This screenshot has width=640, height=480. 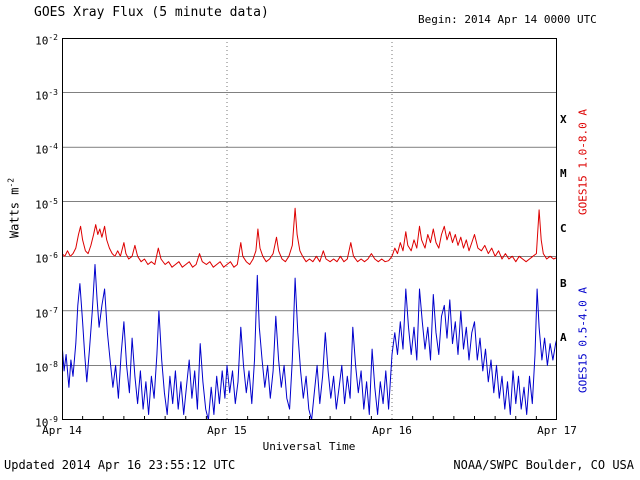 What do you see at coordinates (120, 465) in the screenshot?
I see `updated-timestamp: Updated 2014 Apr 16 23:55:12 UTC` at bounding box center [120, 465].